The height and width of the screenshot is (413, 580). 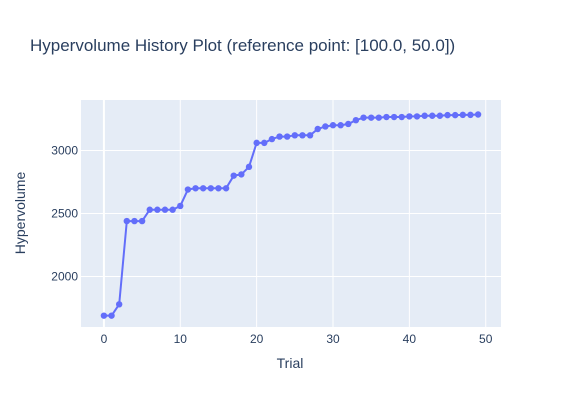 I want to click on x-tick-label: 20, so click(x=257, y=339).